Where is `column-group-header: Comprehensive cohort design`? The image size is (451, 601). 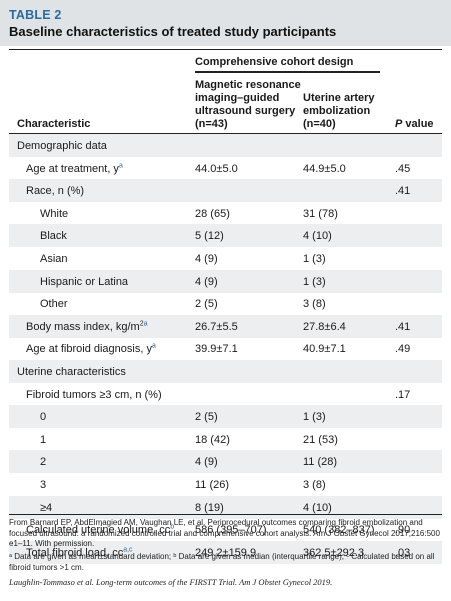 column-group-header: Comprehensive cohort design is located at coordinates (274, 62).